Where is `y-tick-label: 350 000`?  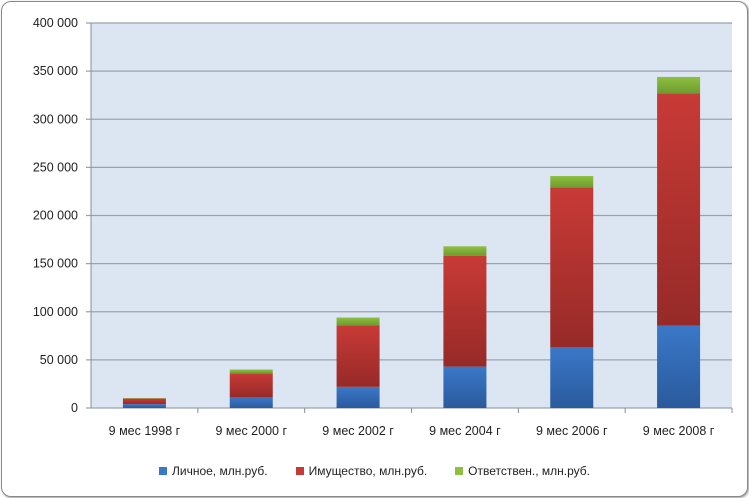 y-tick-label: 350 000 is located at coordinates (55, 71).